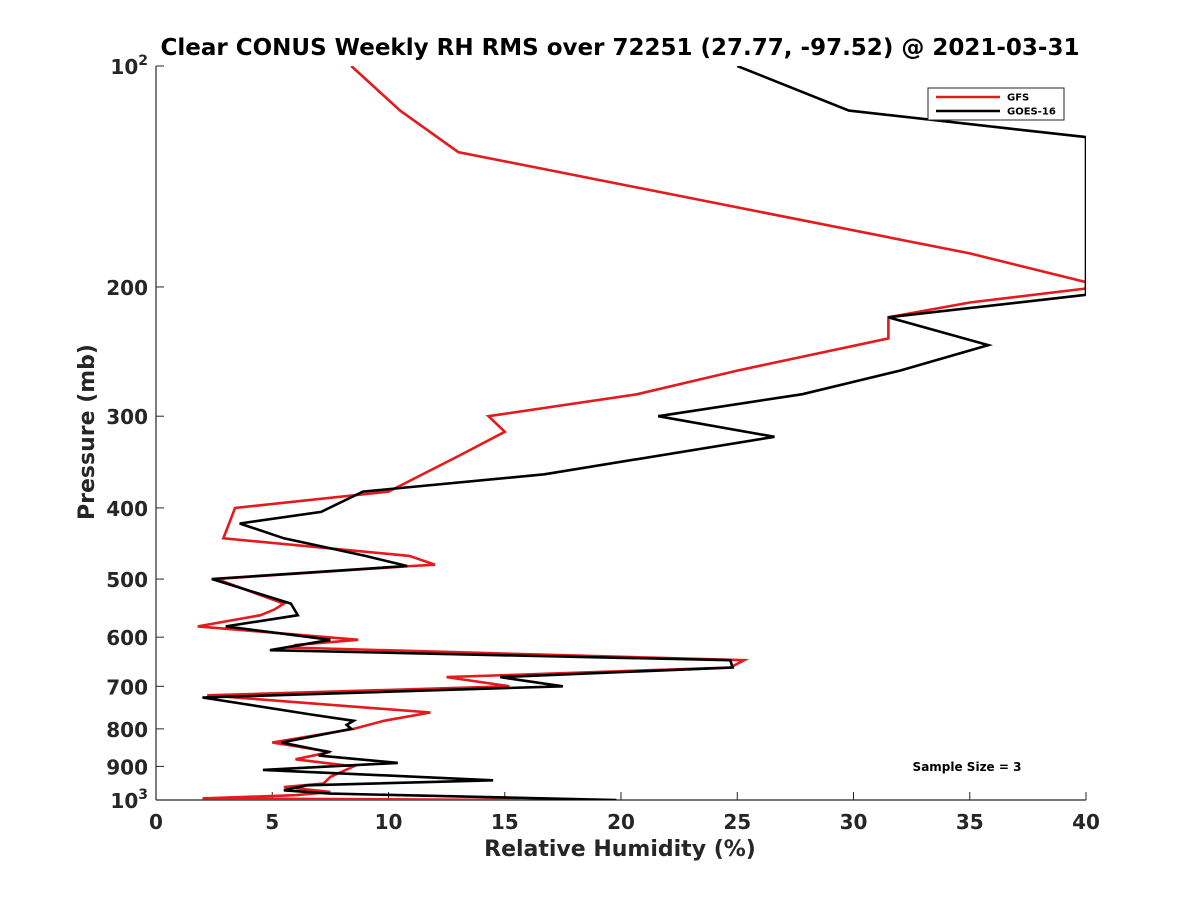  What do you see at coordinates (621, 822) in the screenshot?
I see `x-tick-label: 20` at bounding box center [621, 822].